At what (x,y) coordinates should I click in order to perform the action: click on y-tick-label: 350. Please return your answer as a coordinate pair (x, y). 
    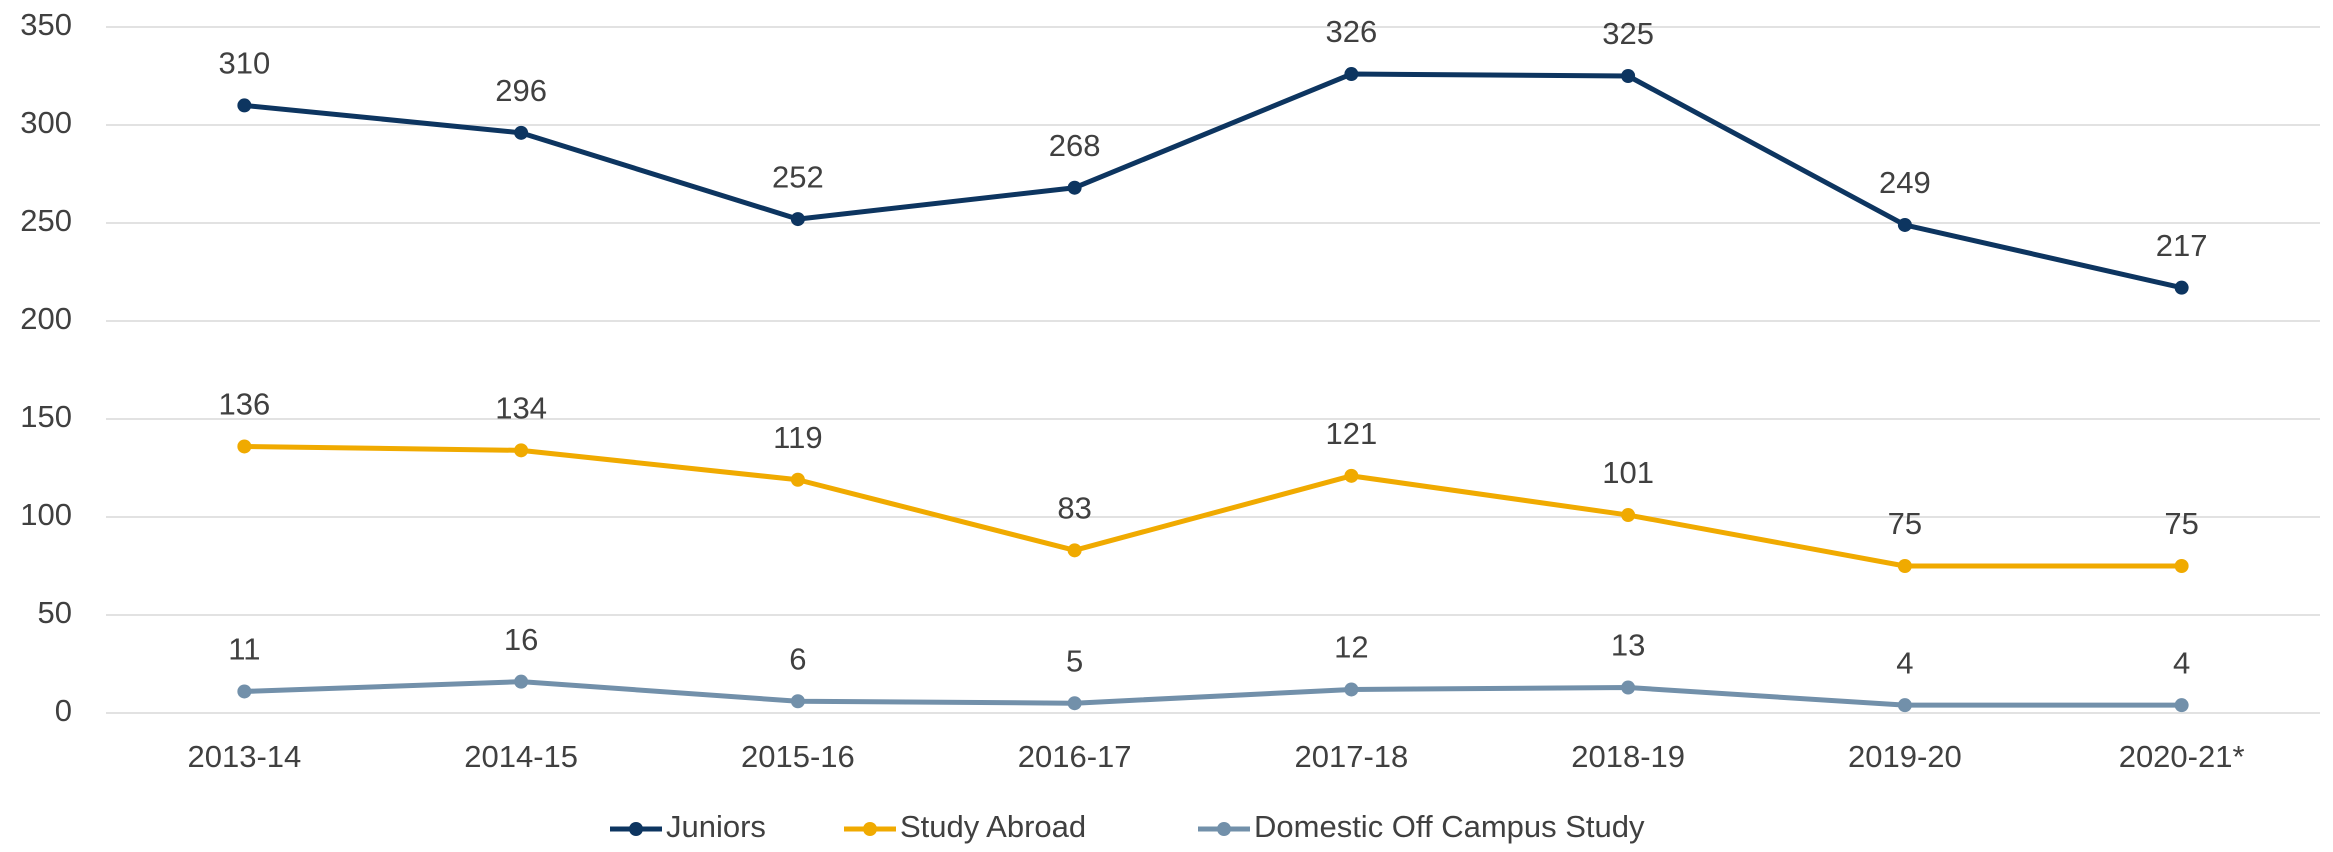
    Looking at the image, I should click on (46, 24).